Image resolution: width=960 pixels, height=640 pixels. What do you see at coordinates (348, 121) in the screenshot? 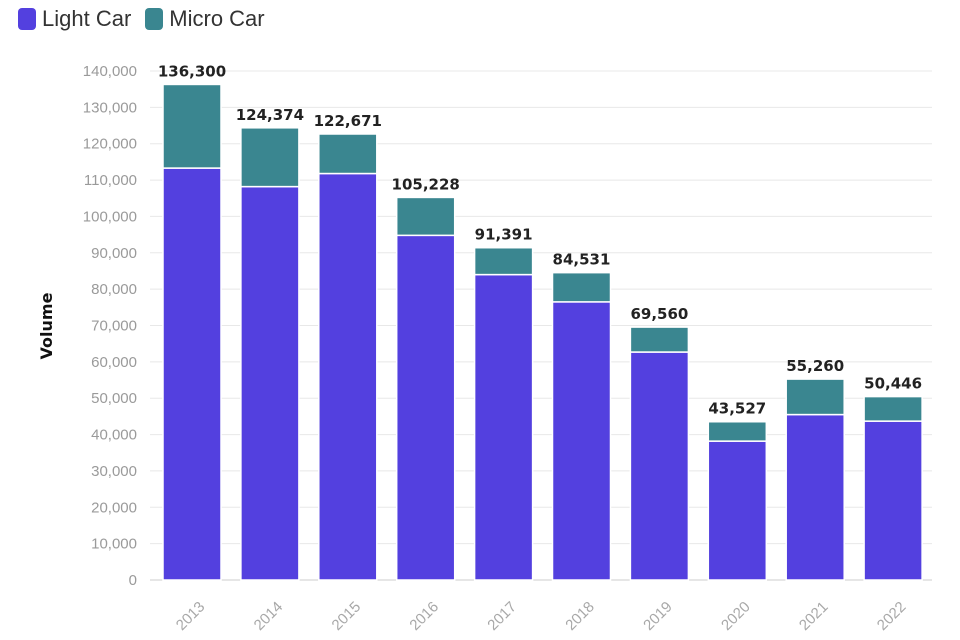
I see `bar-total-label: 122,671` at bounding box center [348, 121].